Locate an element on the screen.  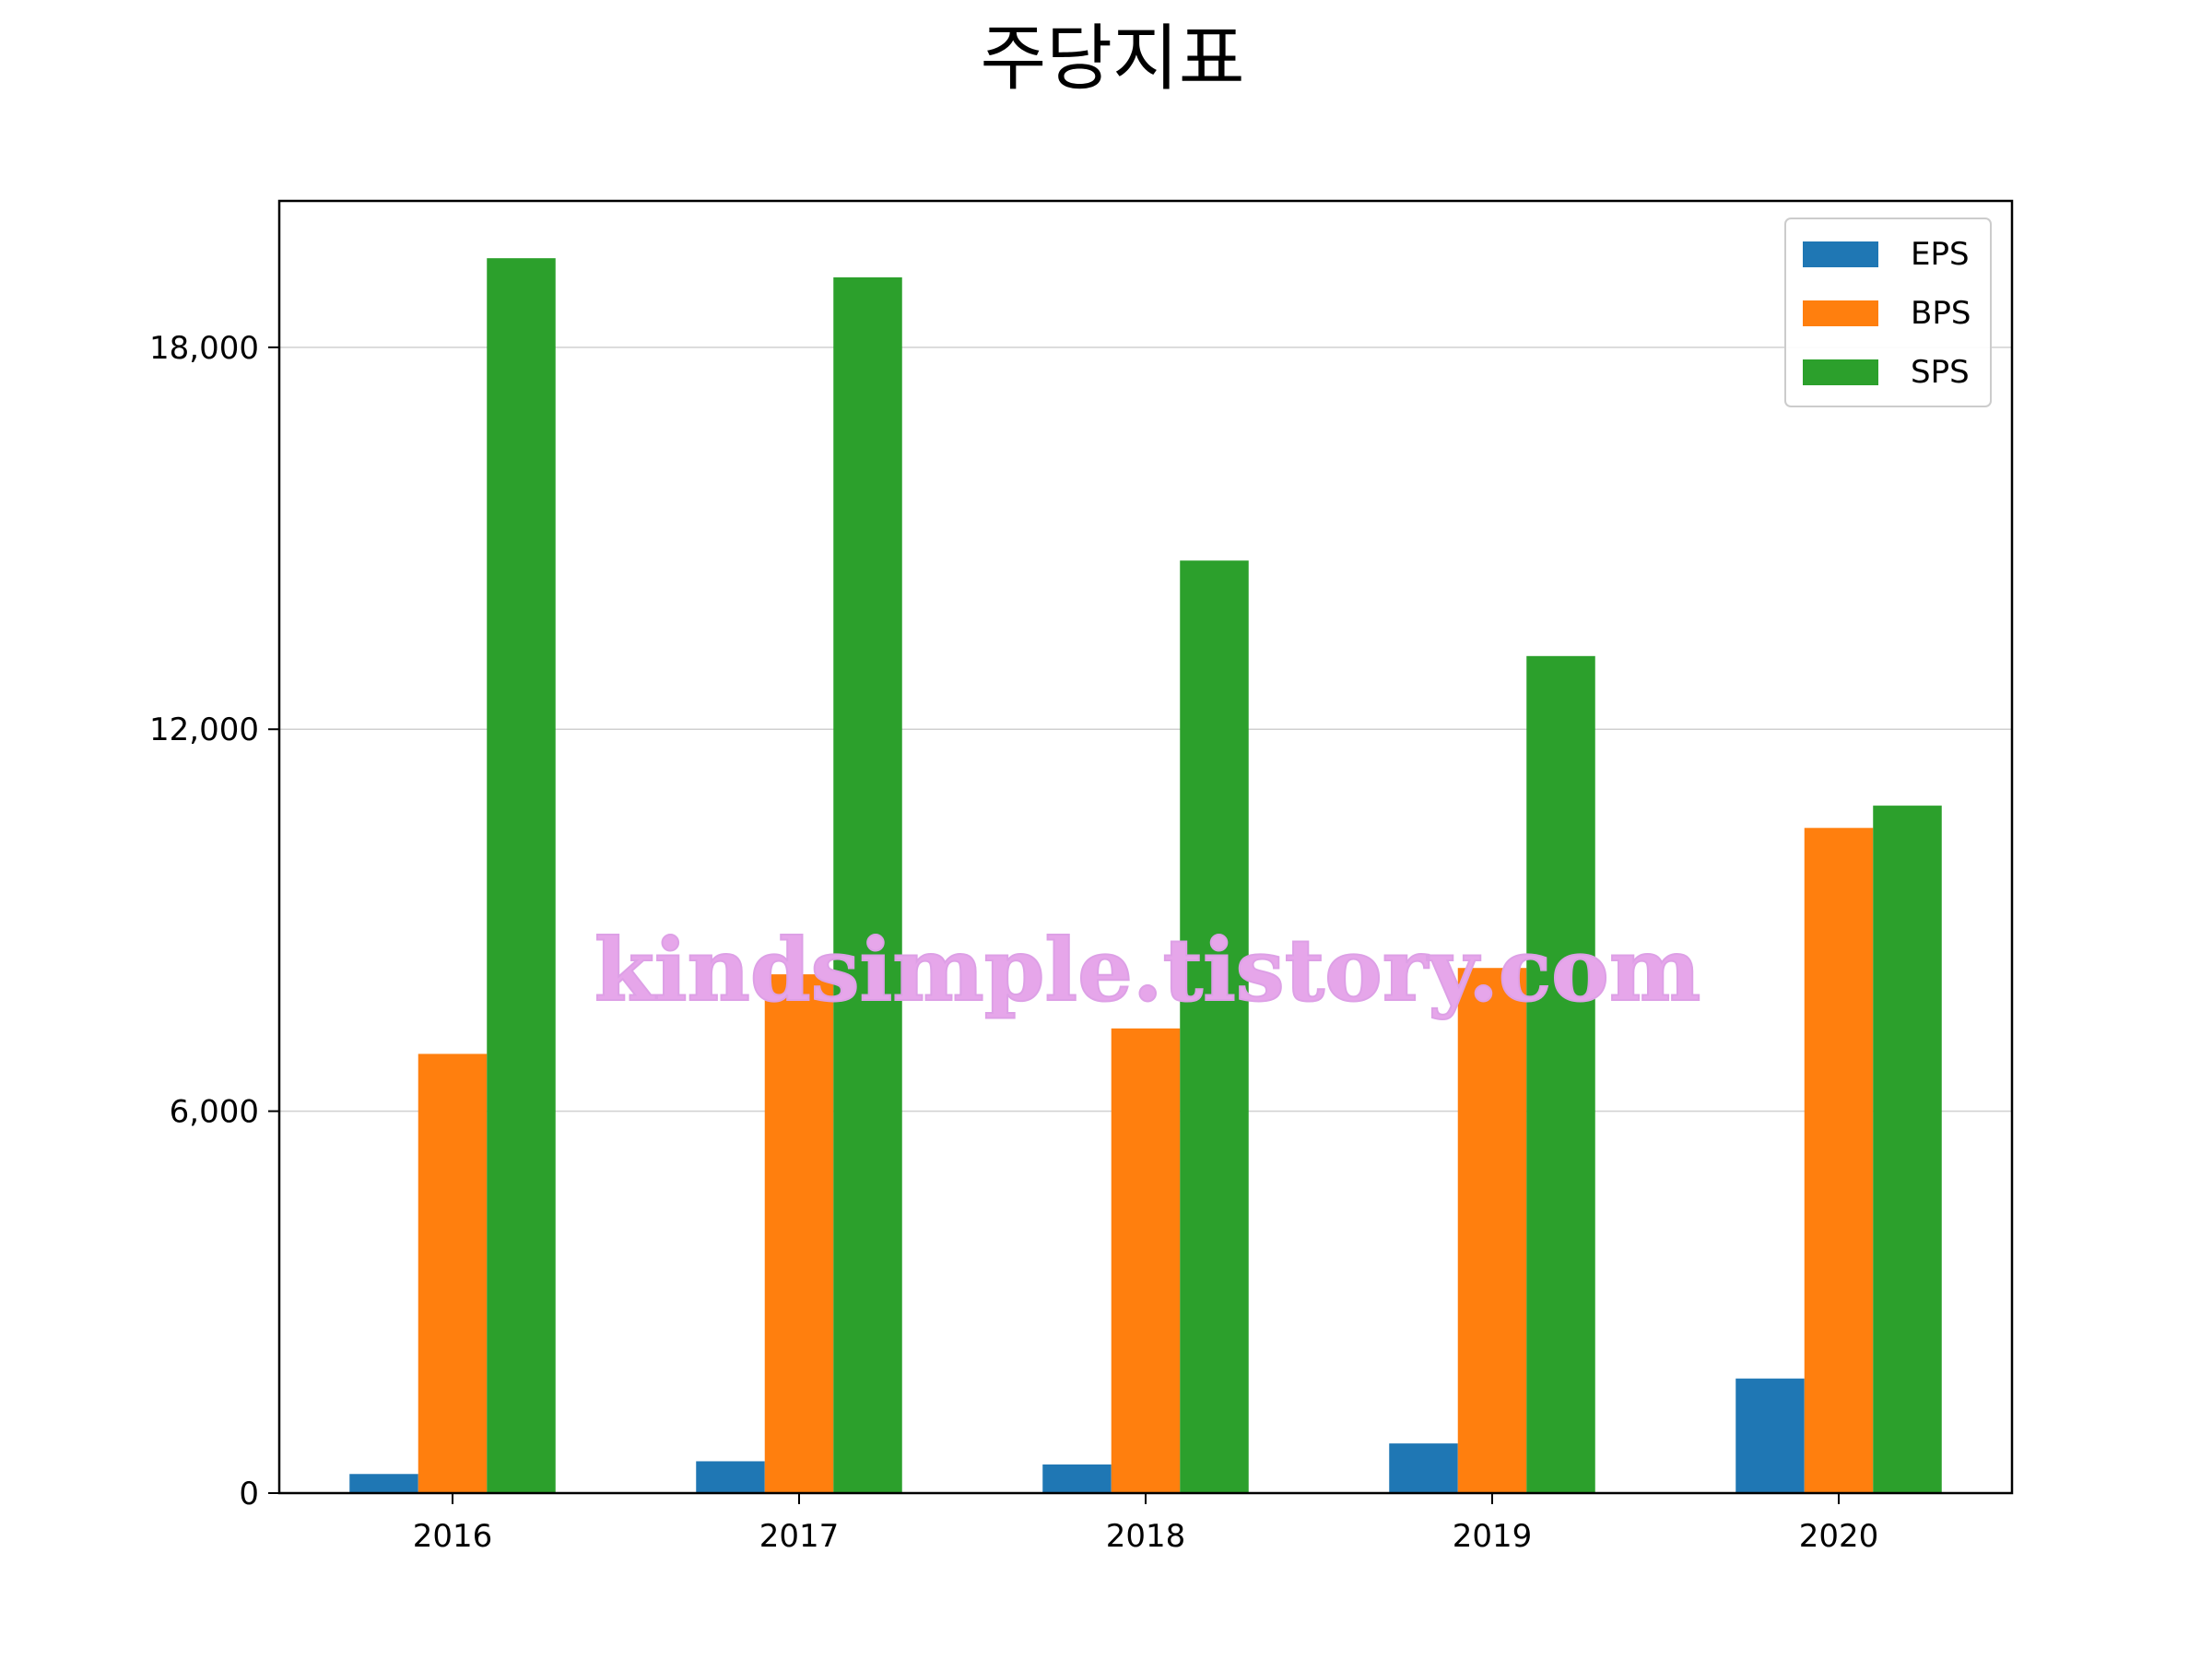
y-tick-label-6000: 6,000 is located at coordinates (214, 1112).